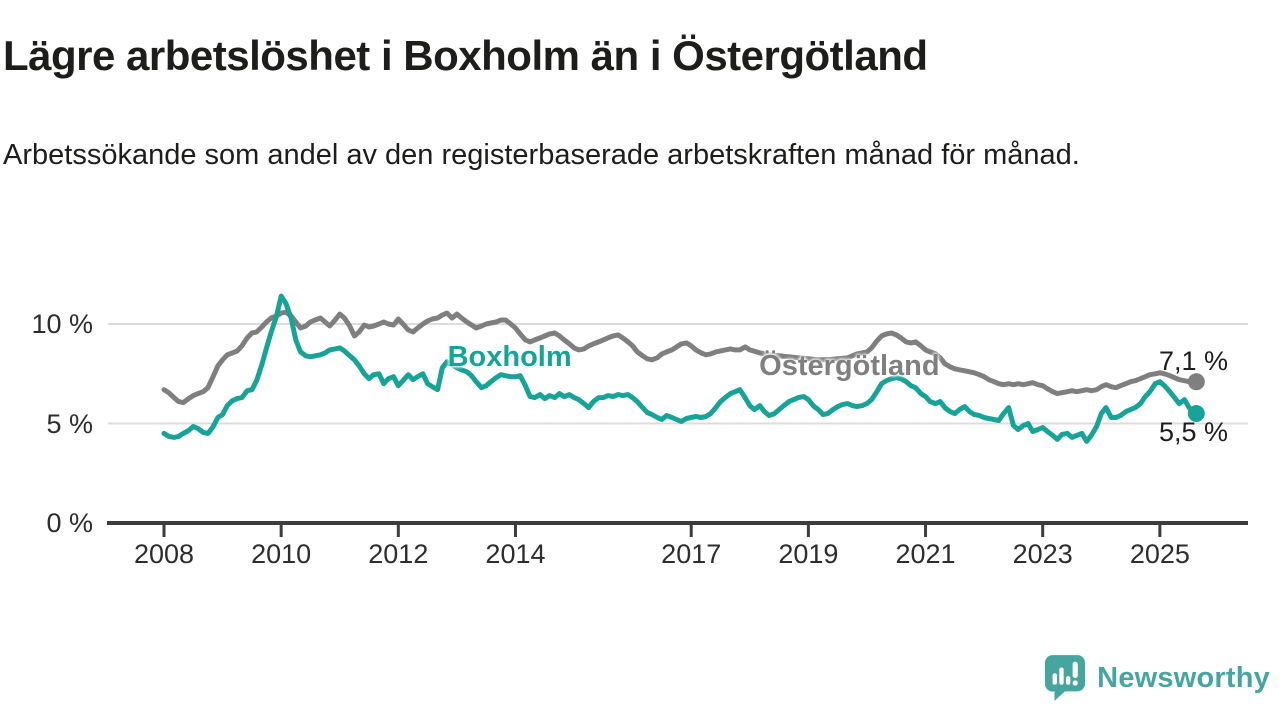 The image size is (1280, 720). What do you see at coordinates (62, 324) in the screenshot?
I see `y-axis-label-10: 10 %` at bounding box center [62, 324].